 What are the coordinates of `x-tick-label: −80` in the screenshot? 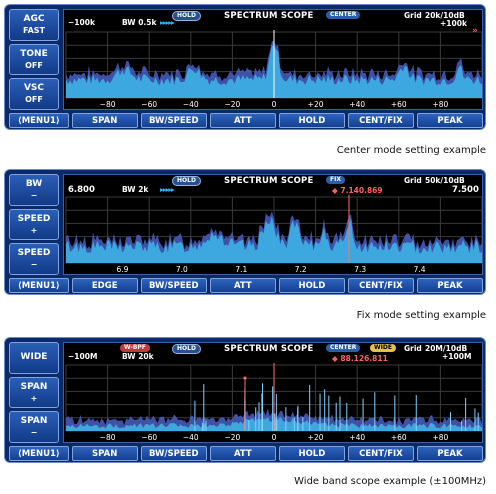 It's located at (108, 437).